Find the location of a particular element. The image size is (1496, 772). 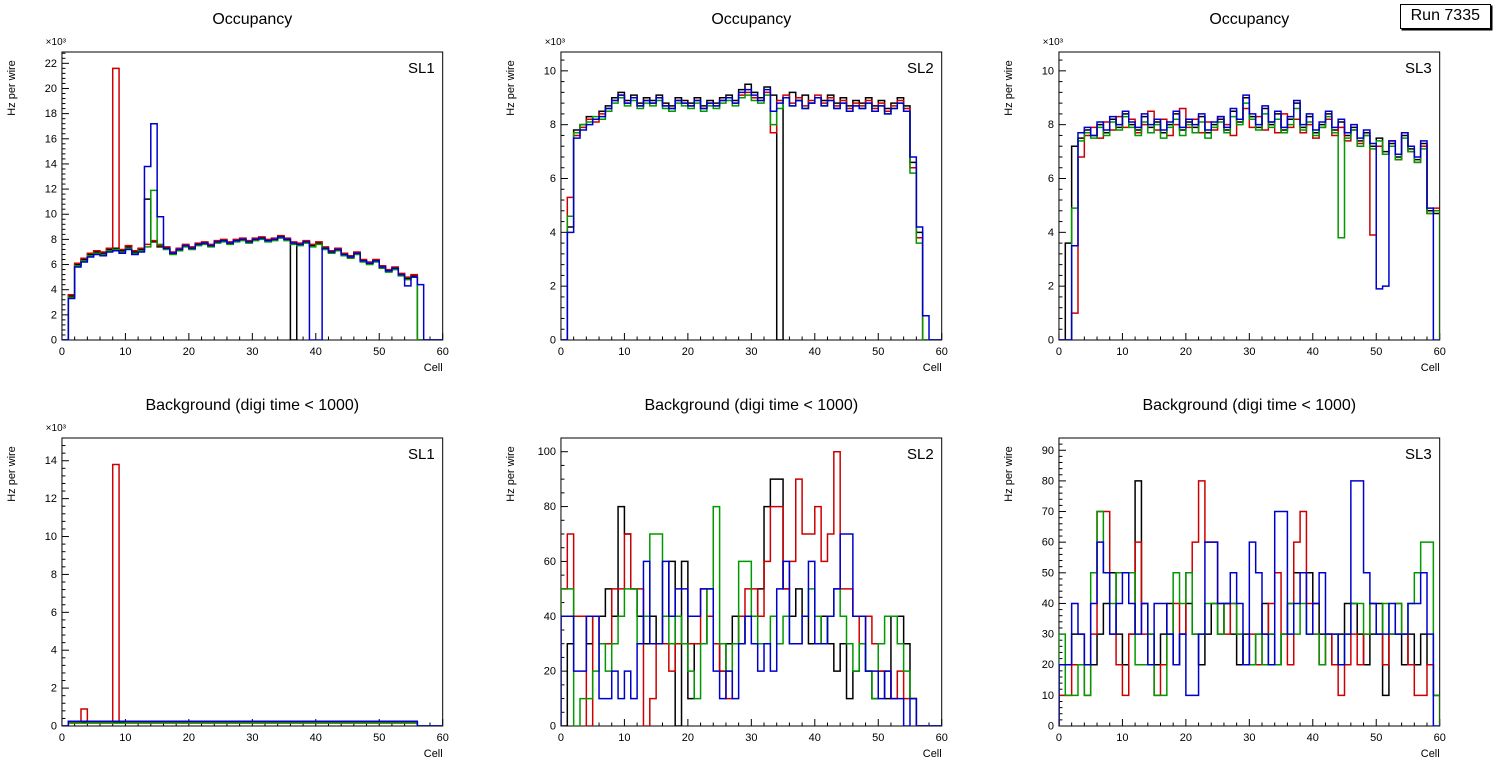

run-label-text: Run 7335 is located at coordinates (1445, 15).